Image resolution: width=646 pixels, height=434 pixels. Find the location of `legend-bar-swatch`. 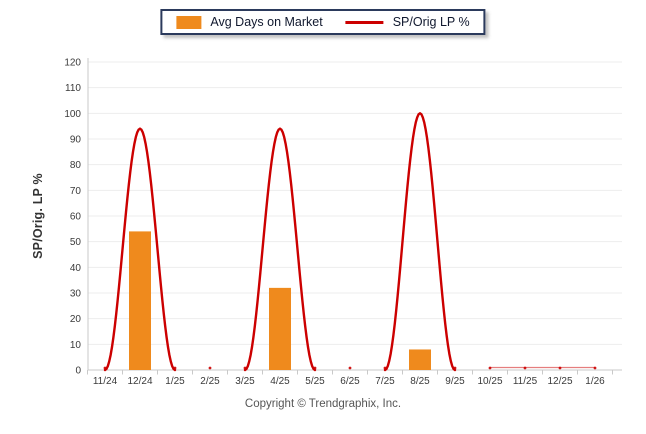

legend-bar-swatch is located at coordinates (189, 22).